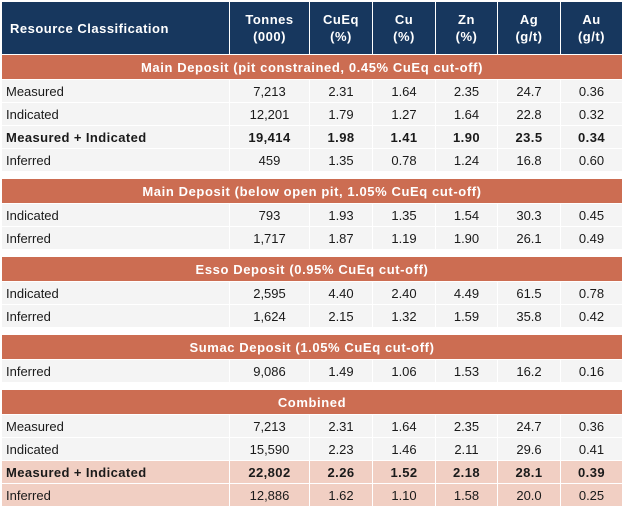 This screenshot has height=525, width=623. I want to click on value-cell: 2.11, so click(466, 449).